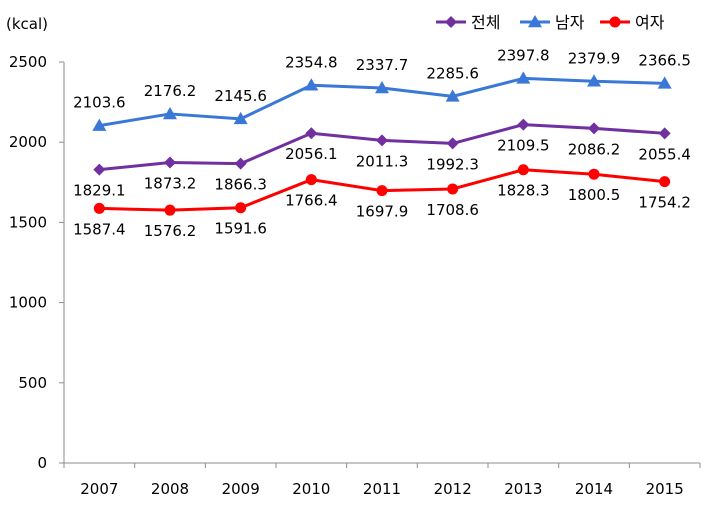  Describe the element at coordinates (523, 489) in the screenshot. I see `x-tick-label: 2013` at that location.